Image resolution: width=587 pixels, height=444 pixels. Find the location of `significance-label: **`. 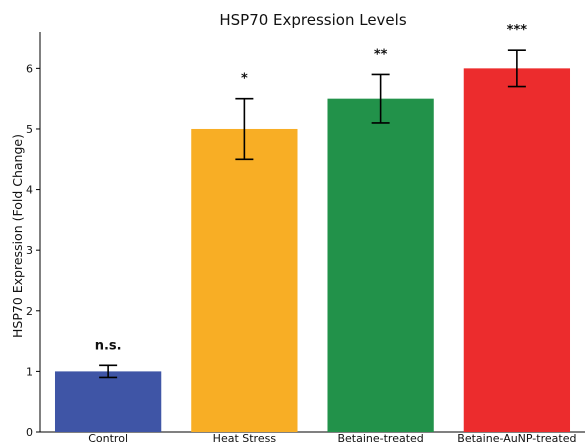

significance-label: ** is located at coordinates (381, 54).